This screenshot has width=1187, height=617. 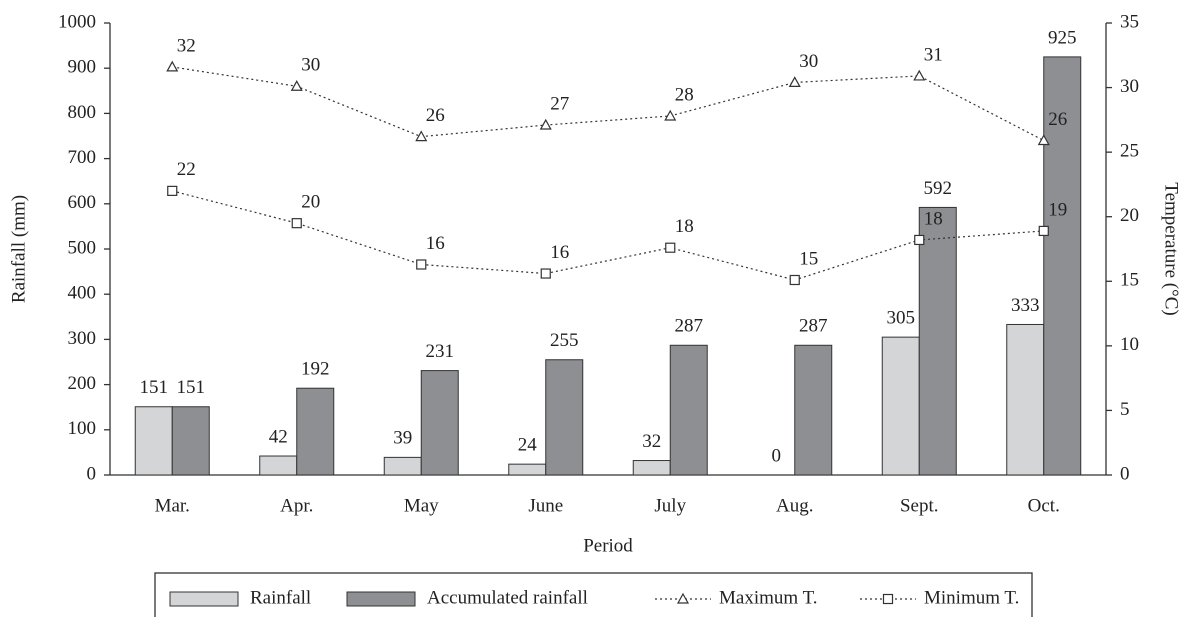 What do you see at coordinates (310, 202) in the screenshot?
I see `data-label: 20` at bounding box center [310, 202].